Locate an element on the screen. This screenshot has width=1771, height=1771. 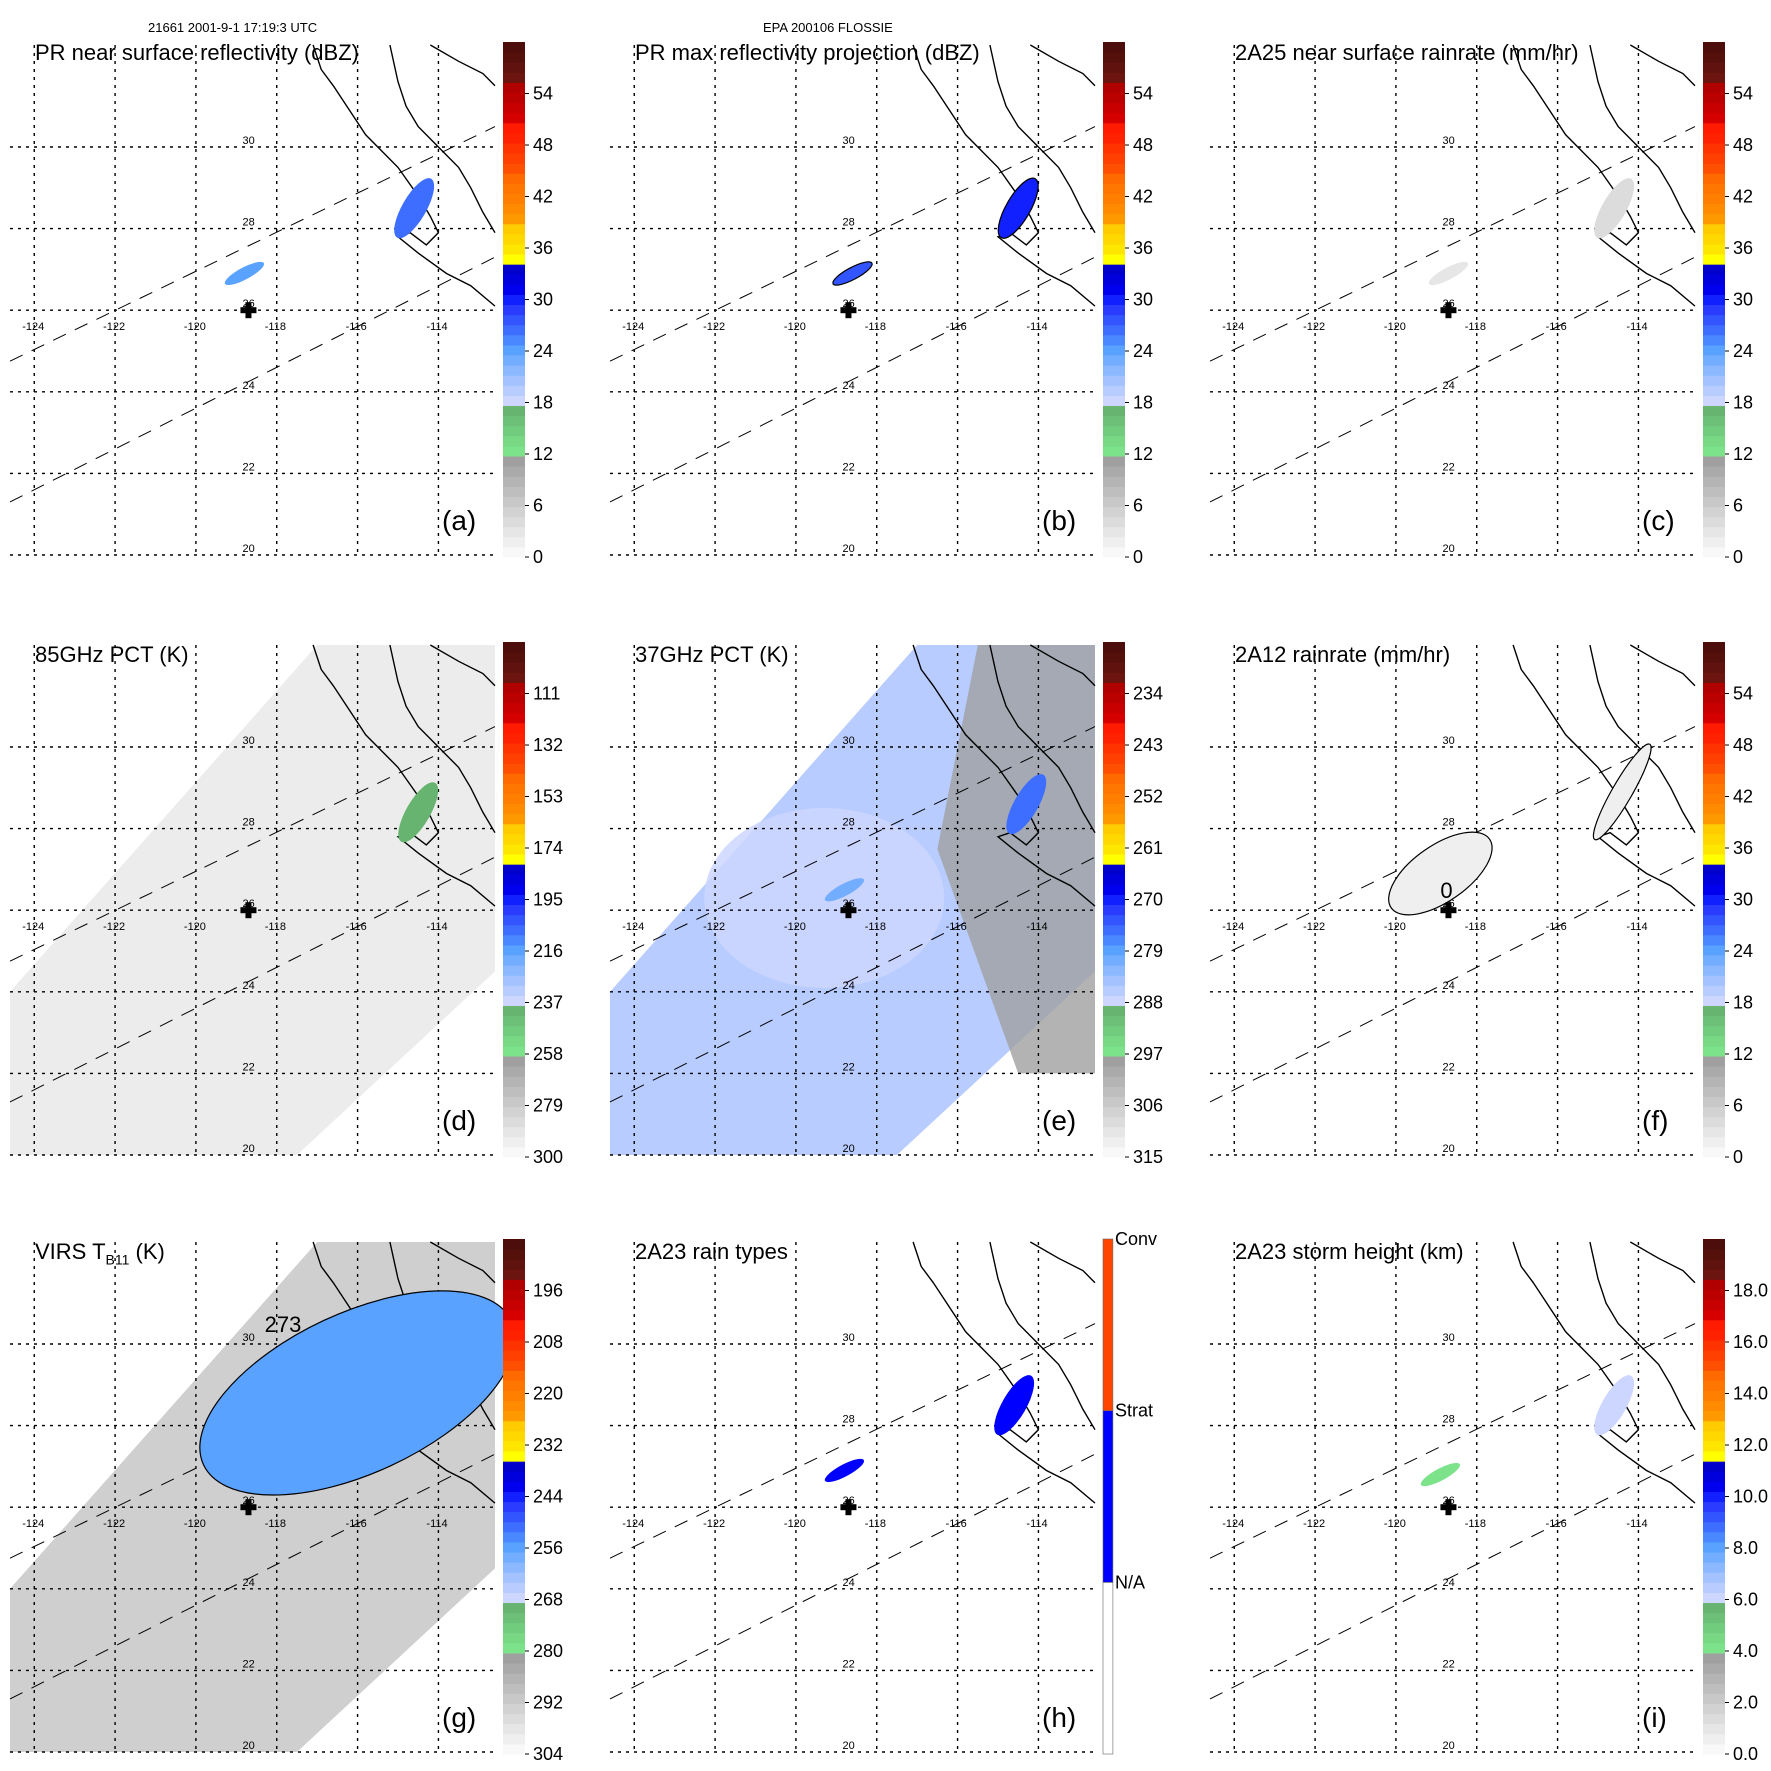
colorbar-tick-label: 6 is located at coordinates (1738, 1106).